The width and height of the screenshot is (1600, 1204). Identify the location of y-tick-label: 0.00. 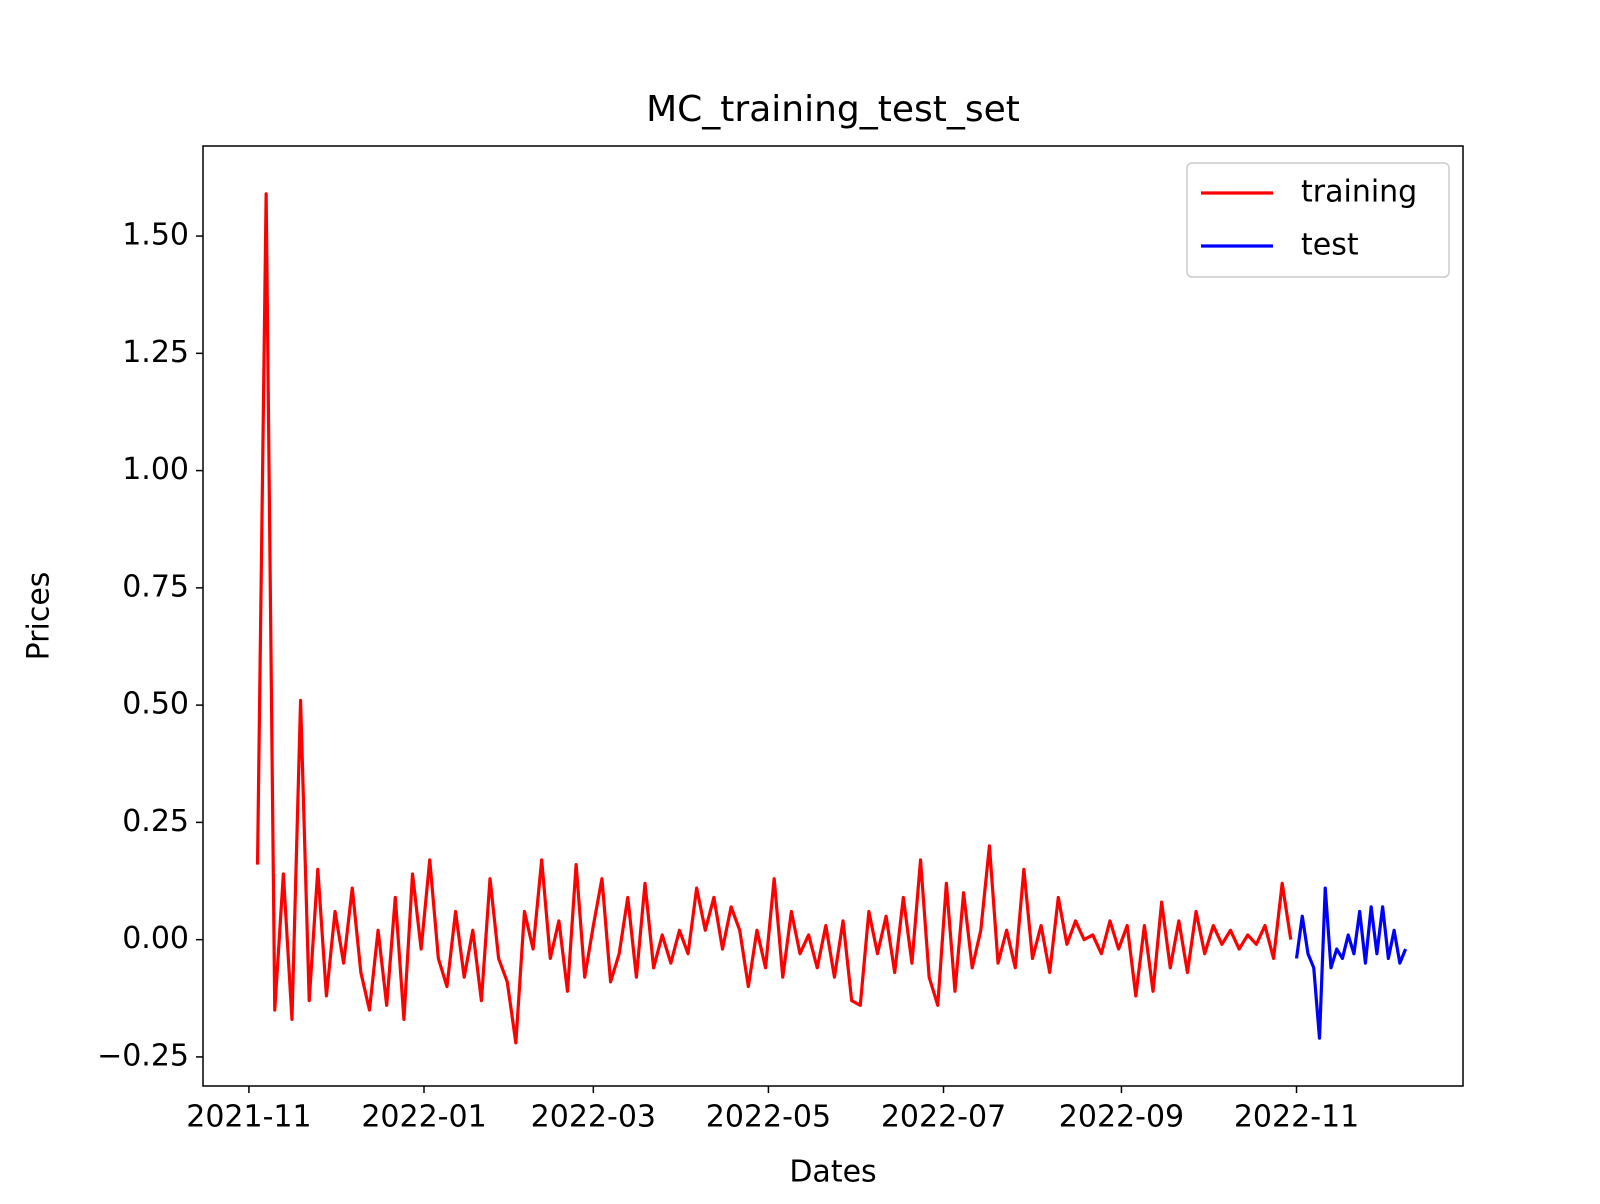
(155, 938).